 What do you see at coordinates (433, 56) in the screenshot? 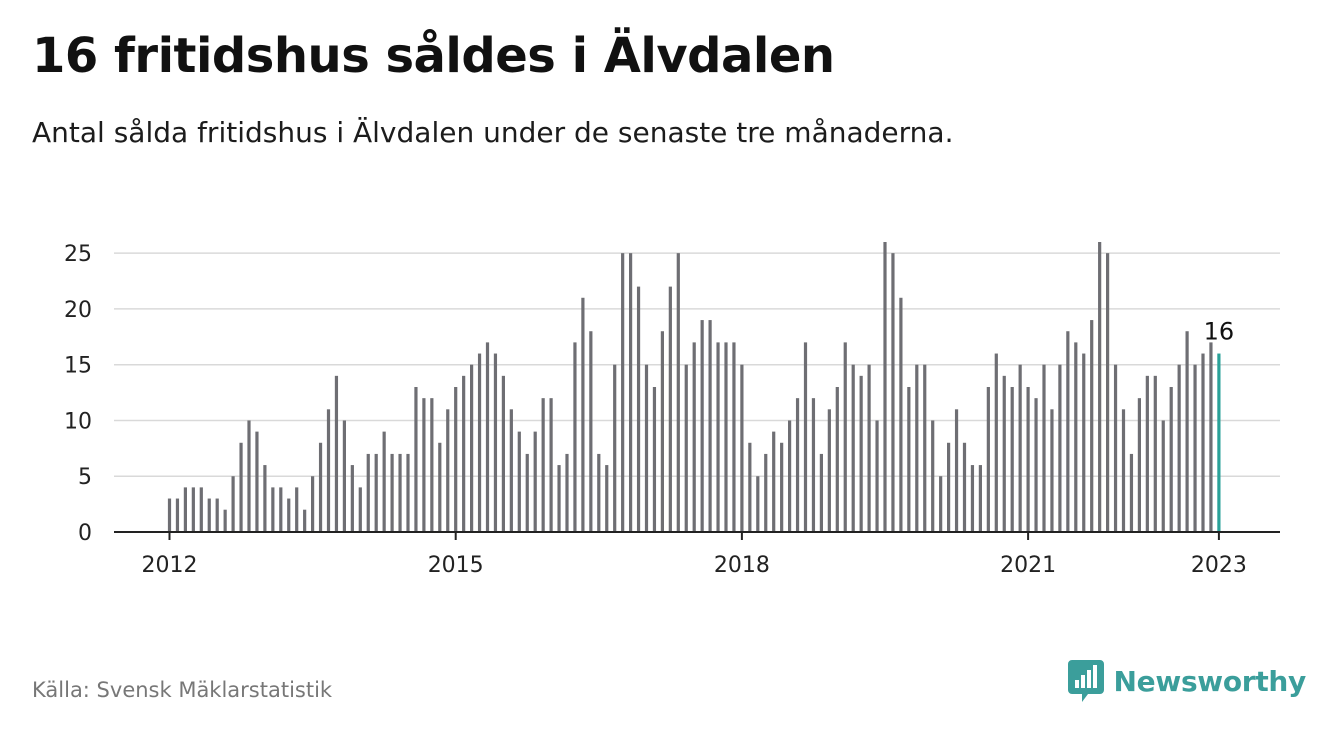
I see `chart-title: 16 fritidshus såldes i Älvdalen` at bounding box center [433, 56].